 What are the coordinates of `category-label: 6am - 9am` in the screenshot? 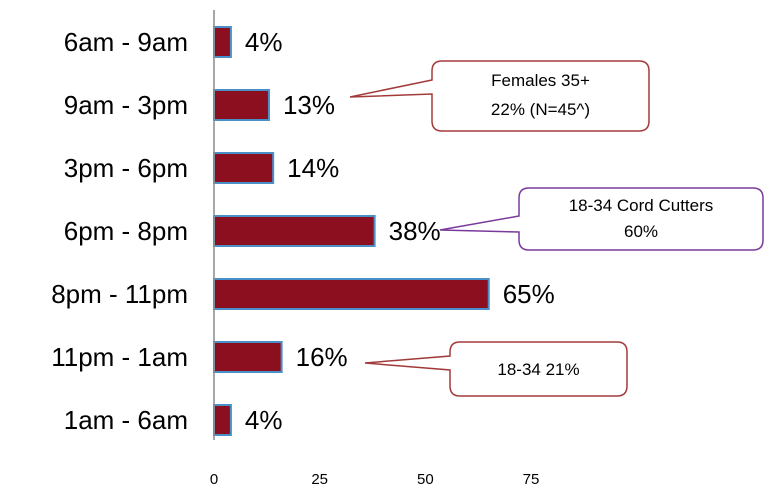 It's located at (126, 42).